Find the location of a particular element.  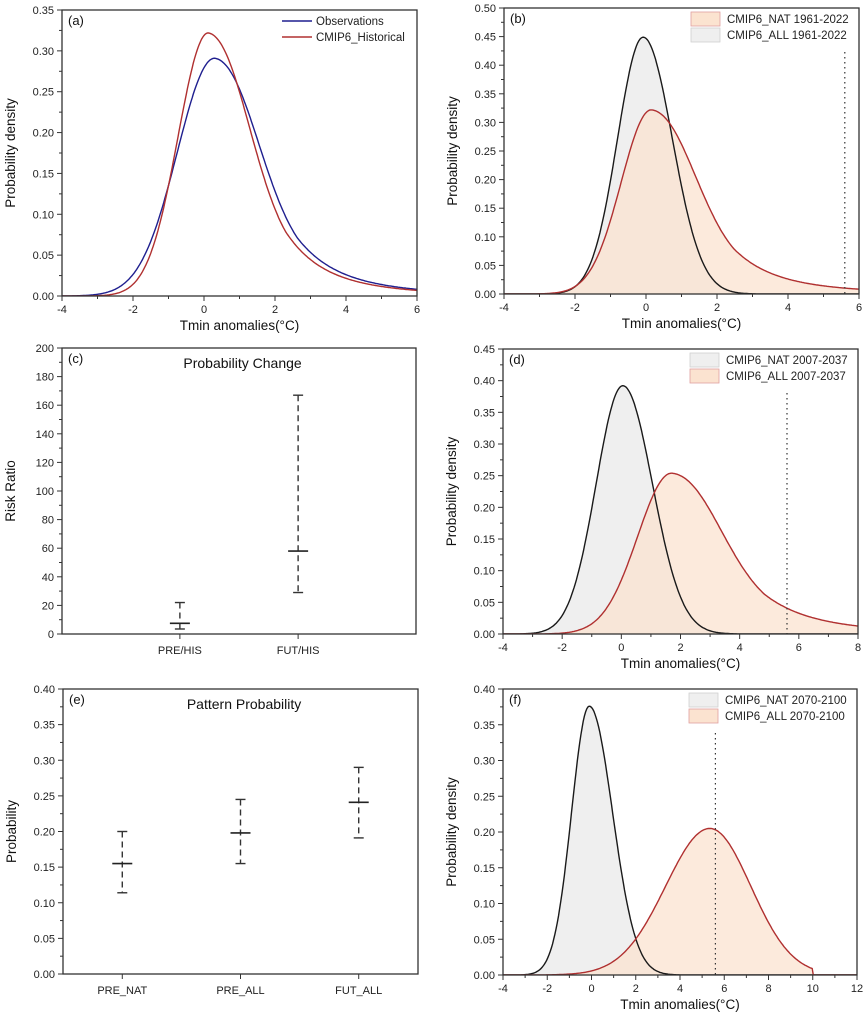

y-axis-title: Probability is located at coordinates (11, 831).